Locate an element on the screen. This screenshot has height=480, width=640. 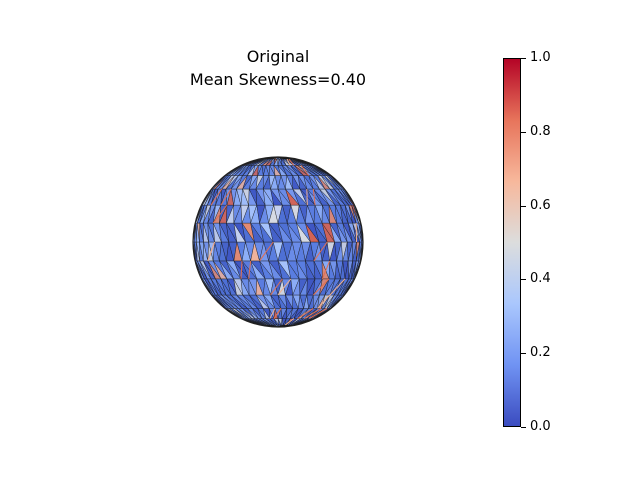
colorbar-tick-label: 0.8 is located at coordinates (540, 131).